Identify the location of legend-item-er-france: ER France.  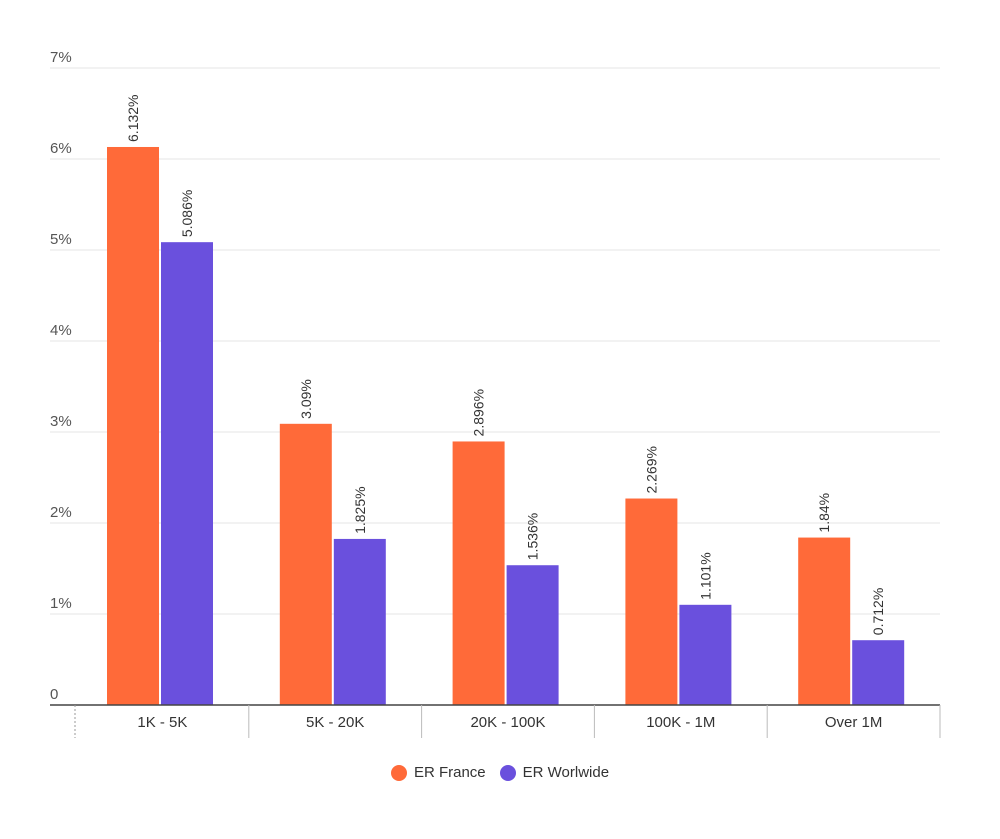
(438, 772).